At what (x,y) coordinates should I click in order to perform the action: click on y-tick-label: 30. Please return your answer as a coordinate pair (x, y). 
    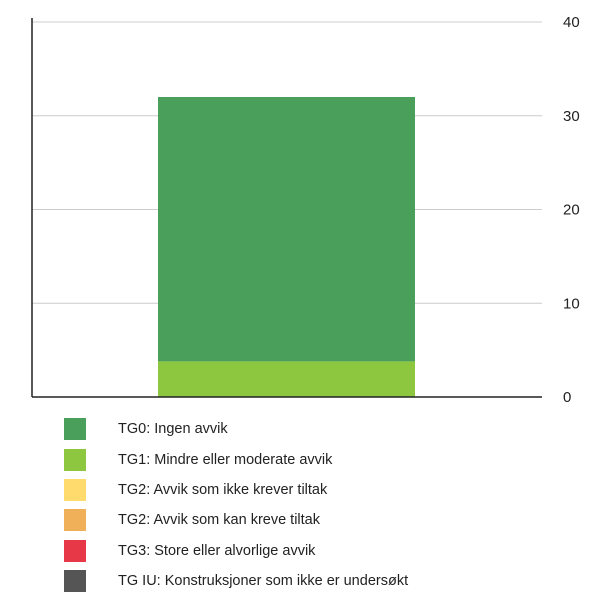
    Looking at the image, I should click on (571, 116).